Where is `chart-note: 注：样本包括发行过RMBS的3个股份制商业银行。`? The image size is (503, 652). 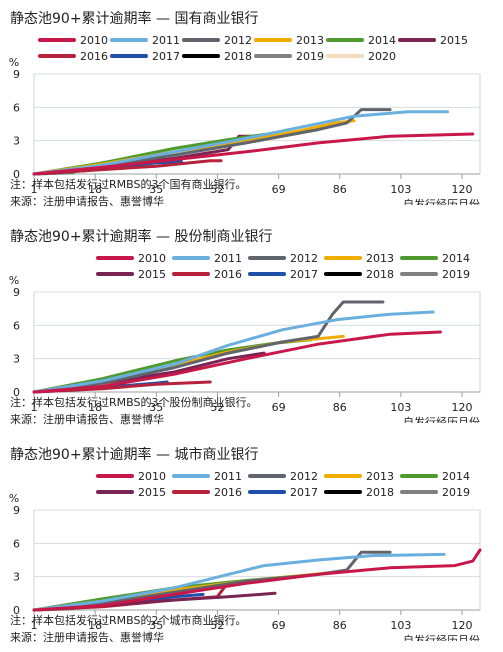
chart-note: 注：样本包括发行过RMBS的3个股份制商业银行。 is located at coordinates (134, 402).